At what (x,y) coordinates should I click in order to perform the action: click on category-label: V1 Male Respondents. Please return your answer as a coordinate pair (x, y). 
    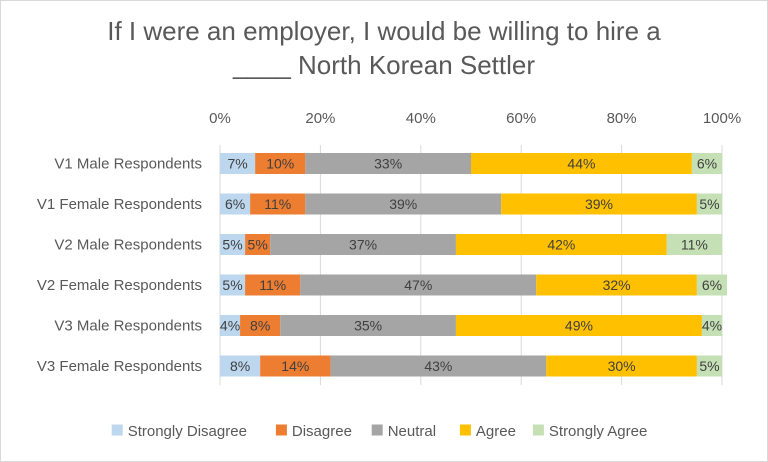
    Looking at the image, I should click on (128, 164).